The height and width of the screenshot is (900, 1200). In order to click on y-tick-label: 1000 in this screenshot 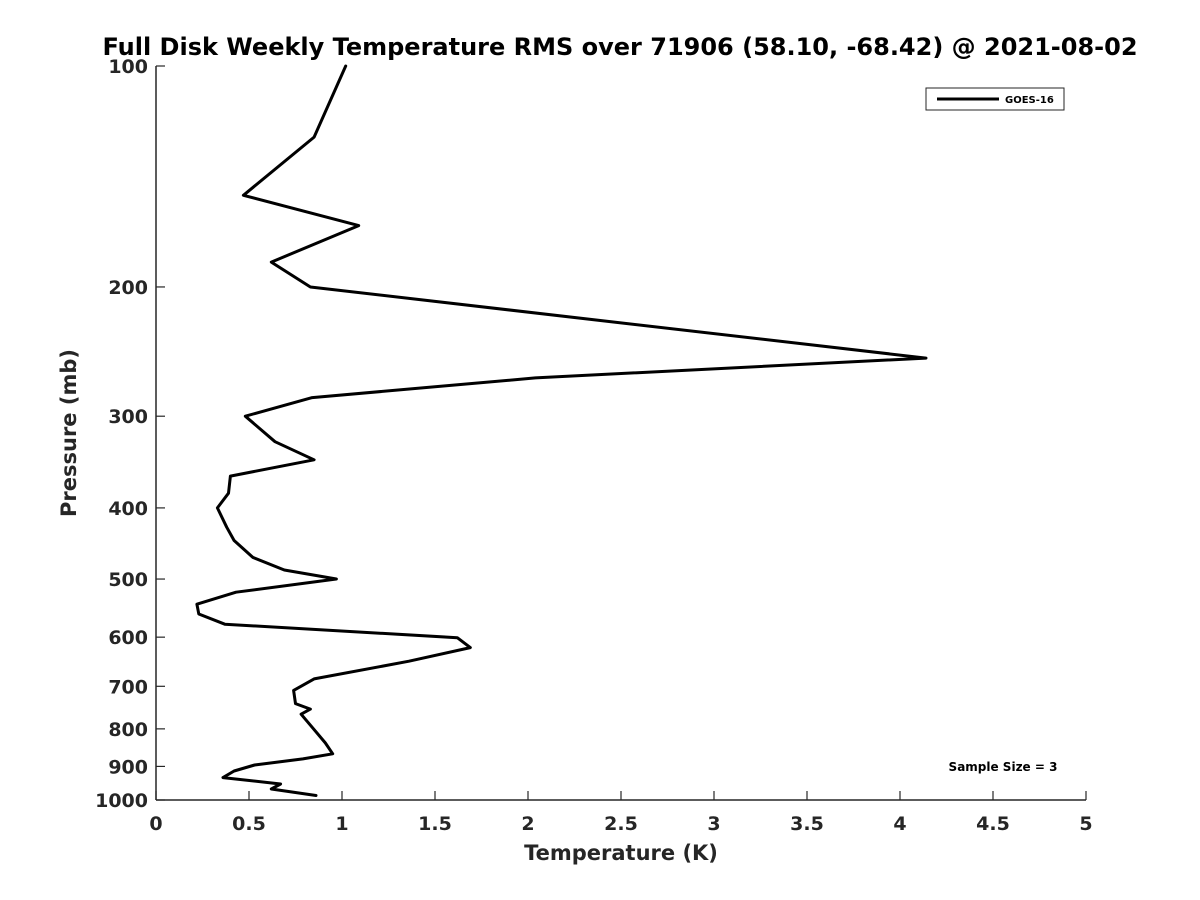, I will do `click(121, 801)`.